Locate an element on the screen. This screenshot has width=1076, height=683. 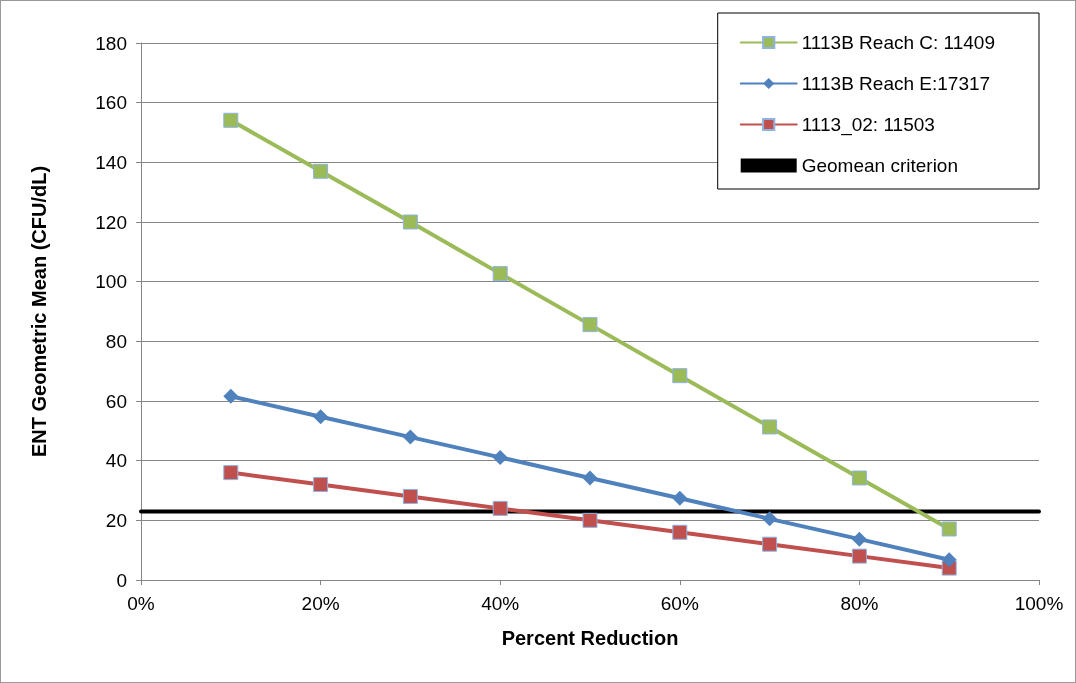
legend-label: 1113B Reach C: 11409 is located at coordinates (898, 42).